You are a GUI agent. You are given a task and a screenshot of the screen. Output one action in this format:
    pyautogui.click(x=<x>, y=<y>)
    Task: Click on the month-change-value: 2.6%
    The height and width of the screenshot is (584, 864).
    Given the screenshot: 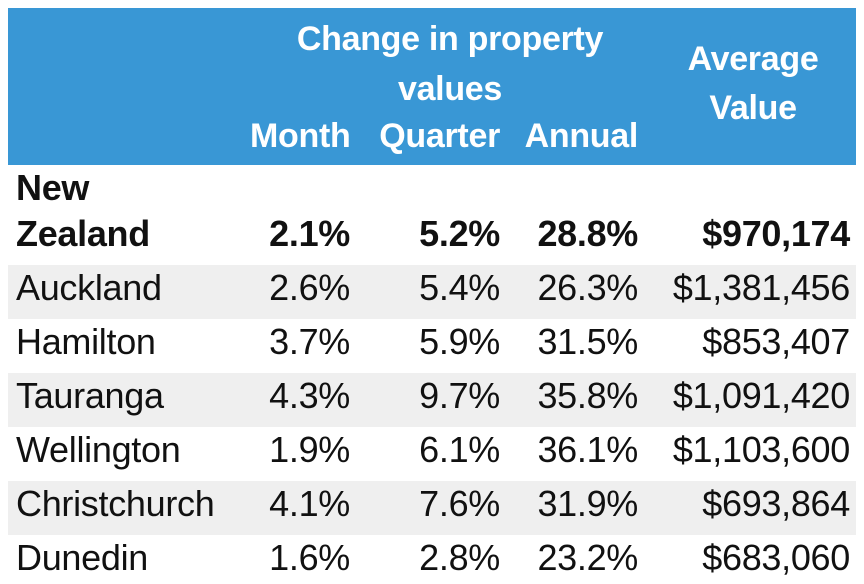 What is the action you would take?
    pyautogui.click(x=309, y=287)
    